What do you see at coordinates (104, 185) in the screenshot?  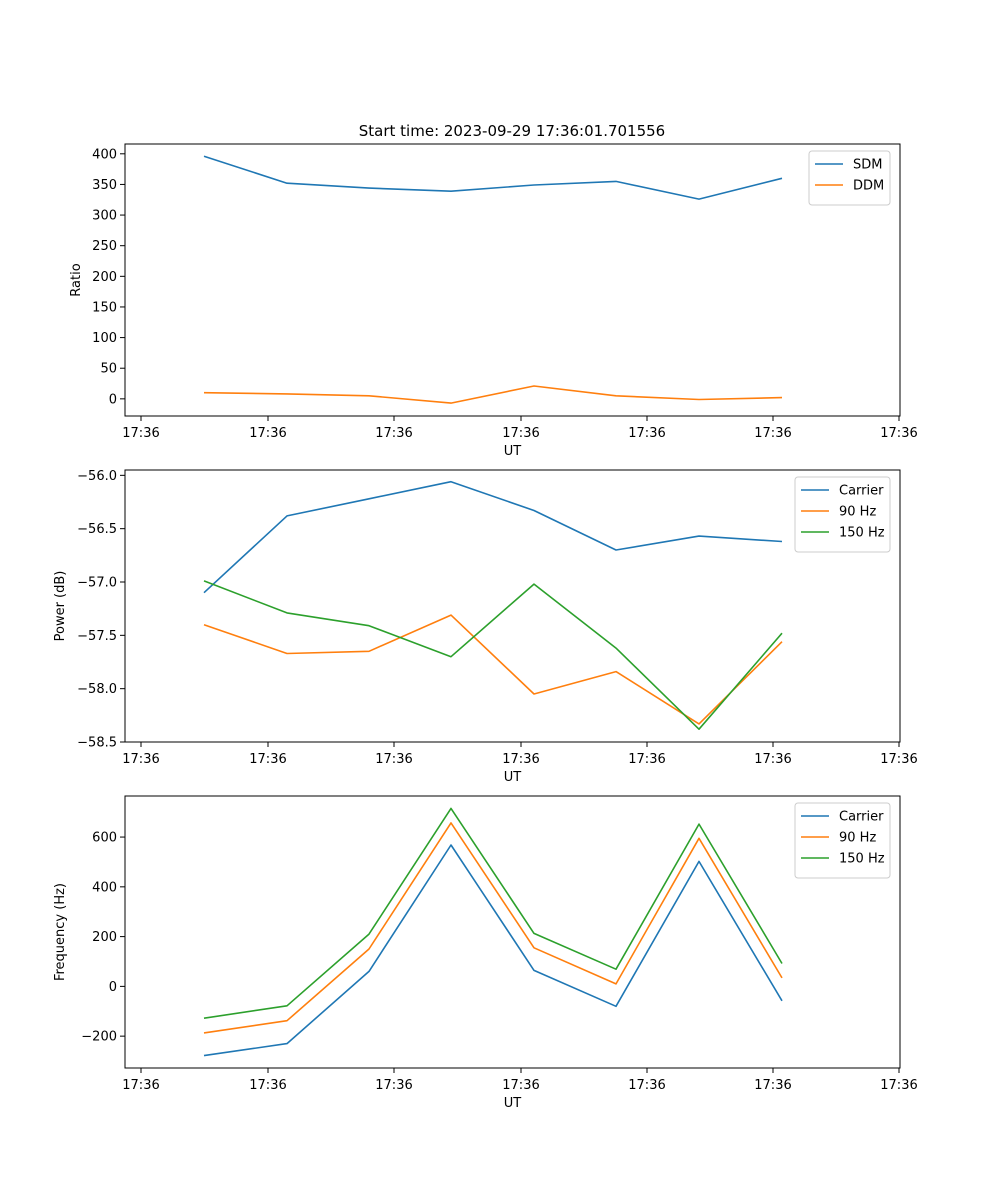 I see `chart0-y-tick-label: 350` at bounding box center [104, 185].